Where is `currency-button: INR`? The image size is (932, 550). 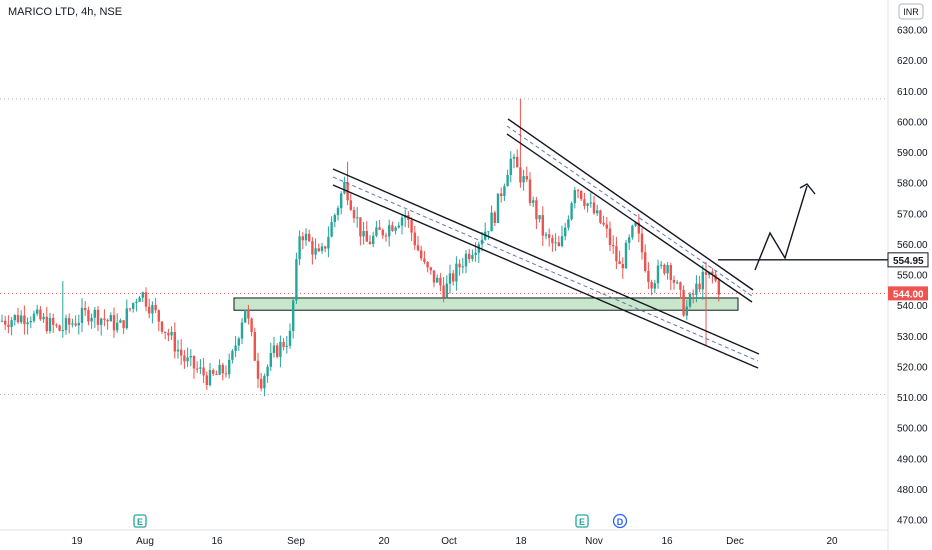
currency-button: INR is located at coordinates (911, 11).